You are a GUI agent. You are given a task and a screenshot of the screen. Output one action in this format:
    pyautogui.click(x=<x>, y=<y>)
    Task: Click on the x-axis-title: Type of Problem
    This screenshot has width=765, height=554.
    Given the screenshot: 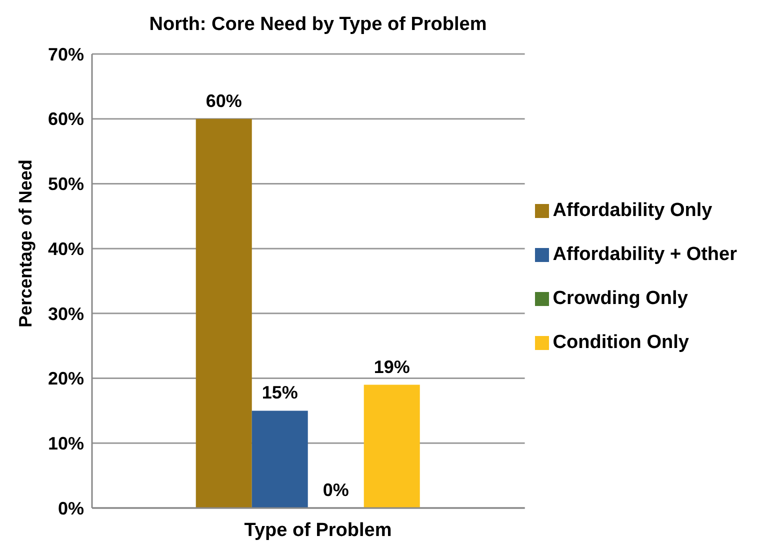 What is the action you would take?
    pyautogui.click(x=318, y=531)
    